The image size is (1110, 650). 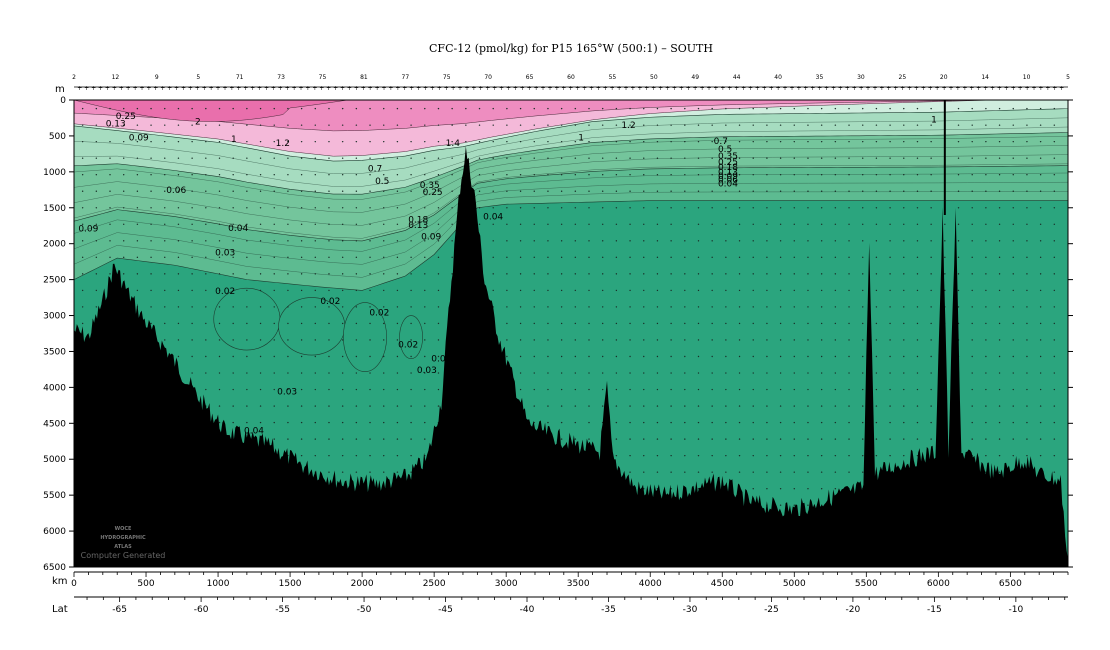 What do you see at coordinates (126, 117) in the screenshot?
I see `contour-label: 0.25` at bounding box center [126, 117].